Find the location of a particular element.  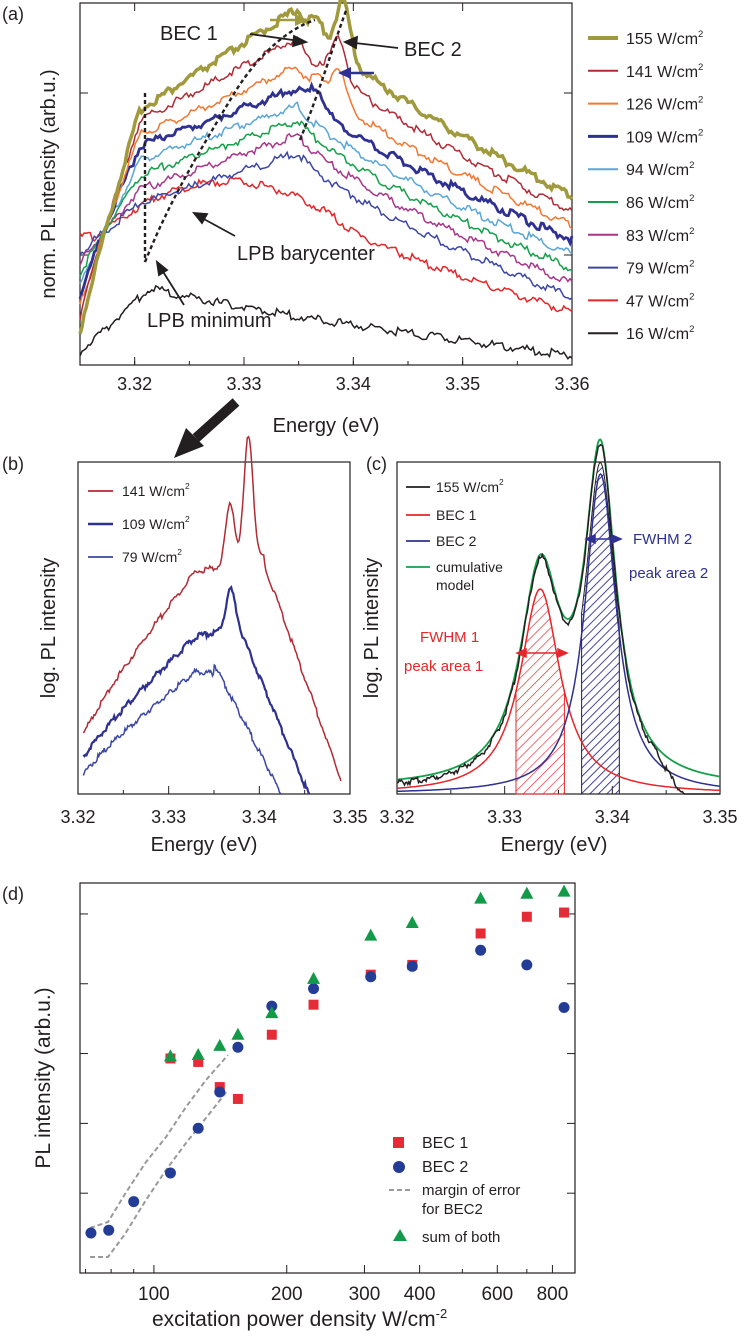

fwhm1-label: FWHM 1 is located at coordinates (449, 637).